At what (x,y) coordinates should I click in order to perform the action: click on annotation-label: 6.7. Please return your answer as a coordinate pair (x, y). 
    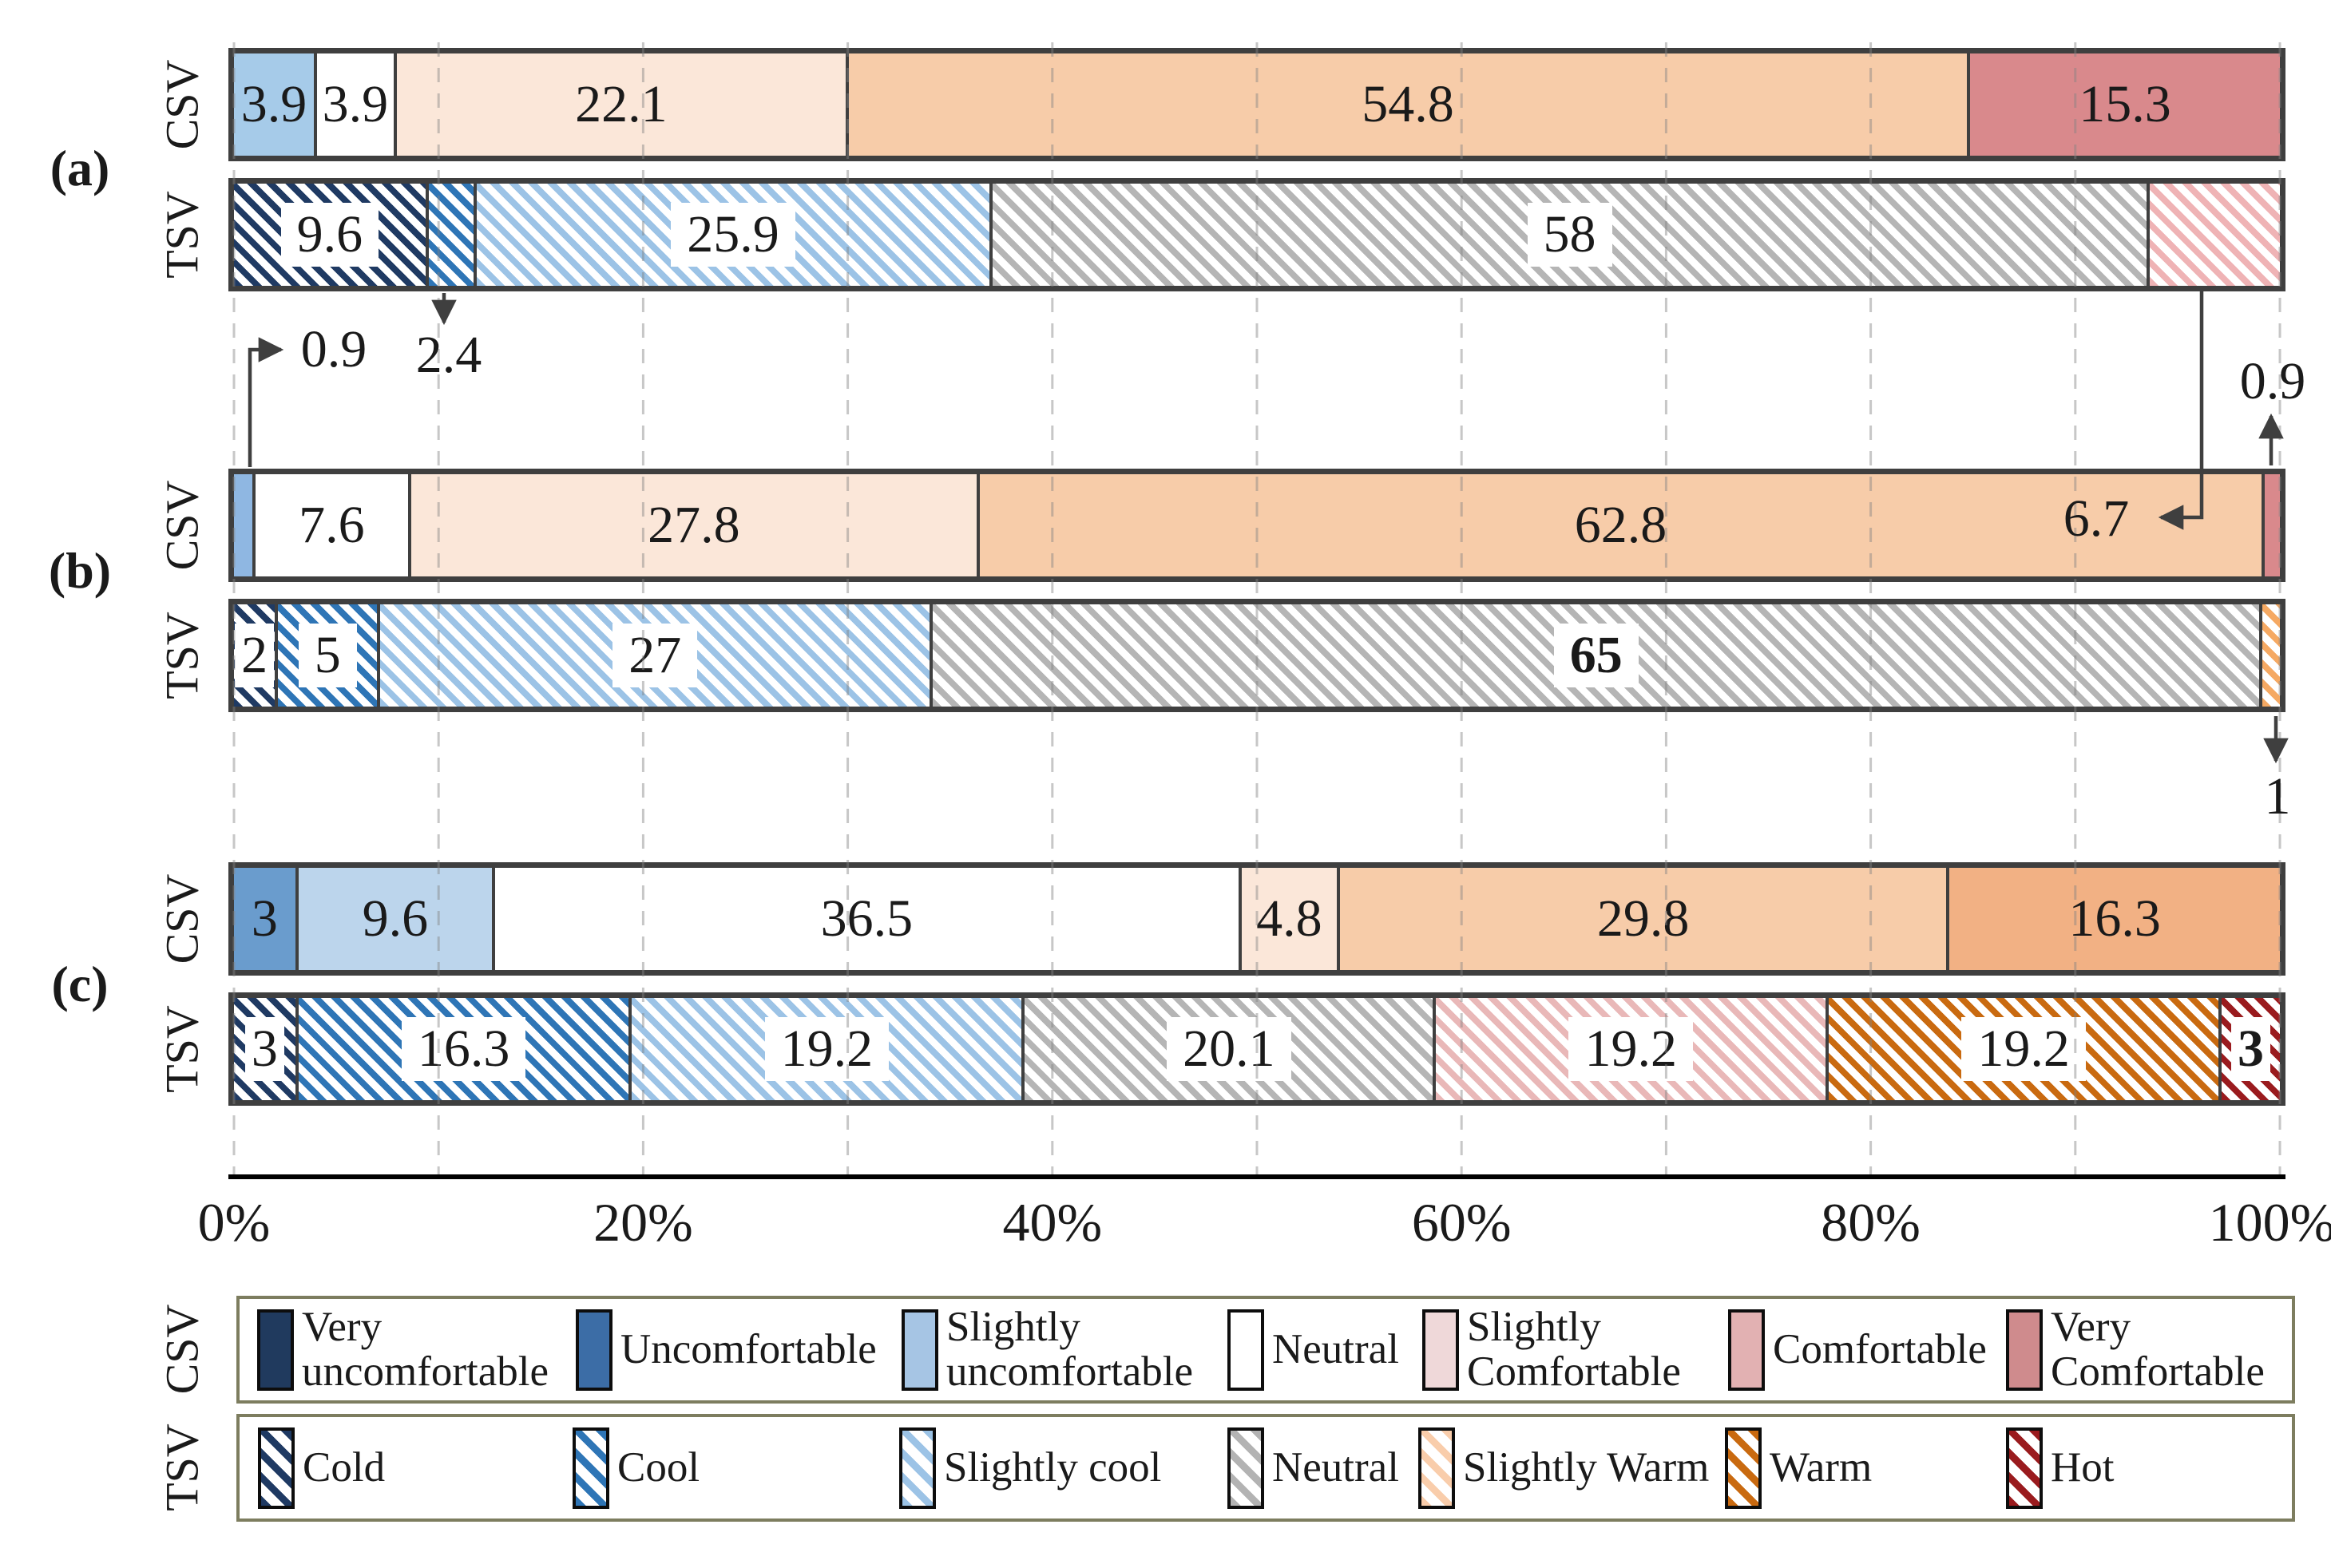
    Looking at the image, I should click on (2097, 518).